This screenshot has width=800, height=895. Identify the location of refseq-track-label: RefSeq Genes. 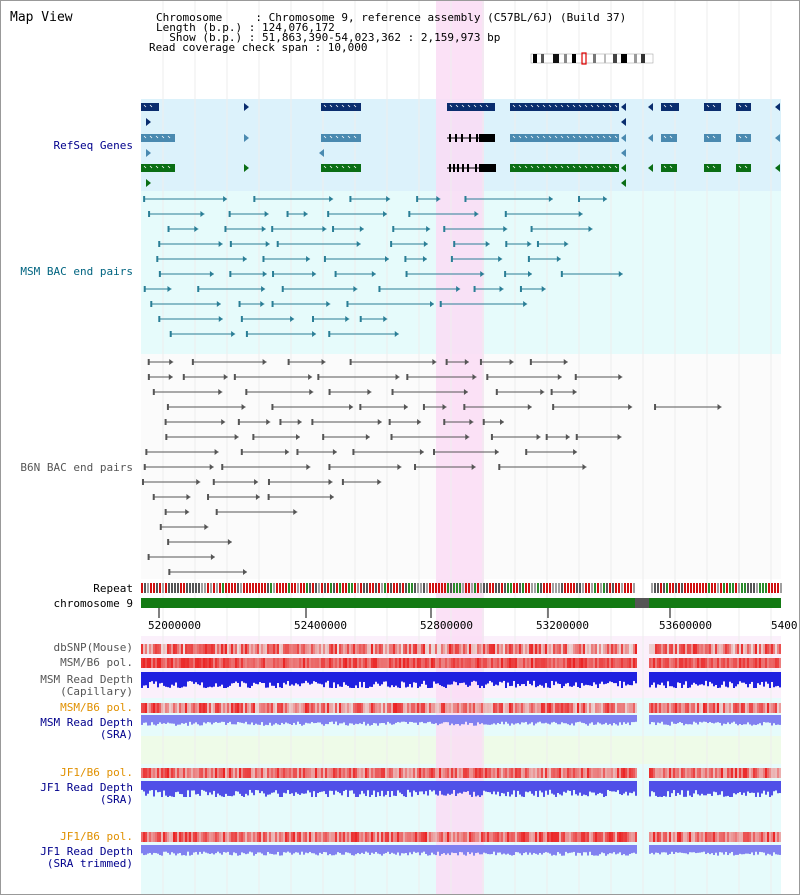
(93, 145).